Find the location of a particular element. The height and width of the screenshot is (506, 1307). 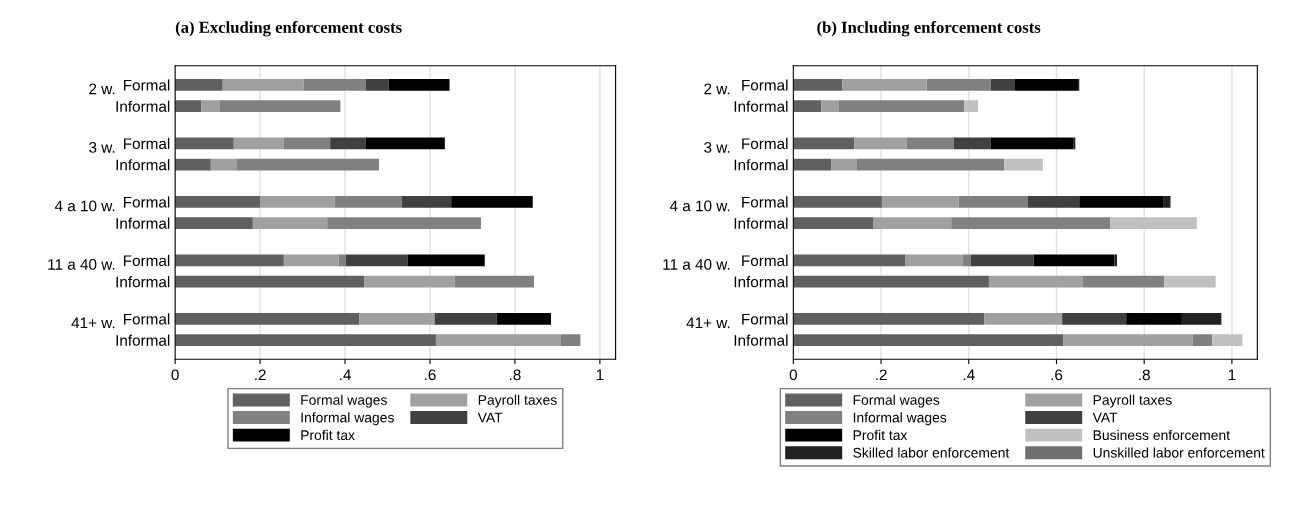

legend-label: Unskilled labor enforcement is located at coordinates (1179, 452).